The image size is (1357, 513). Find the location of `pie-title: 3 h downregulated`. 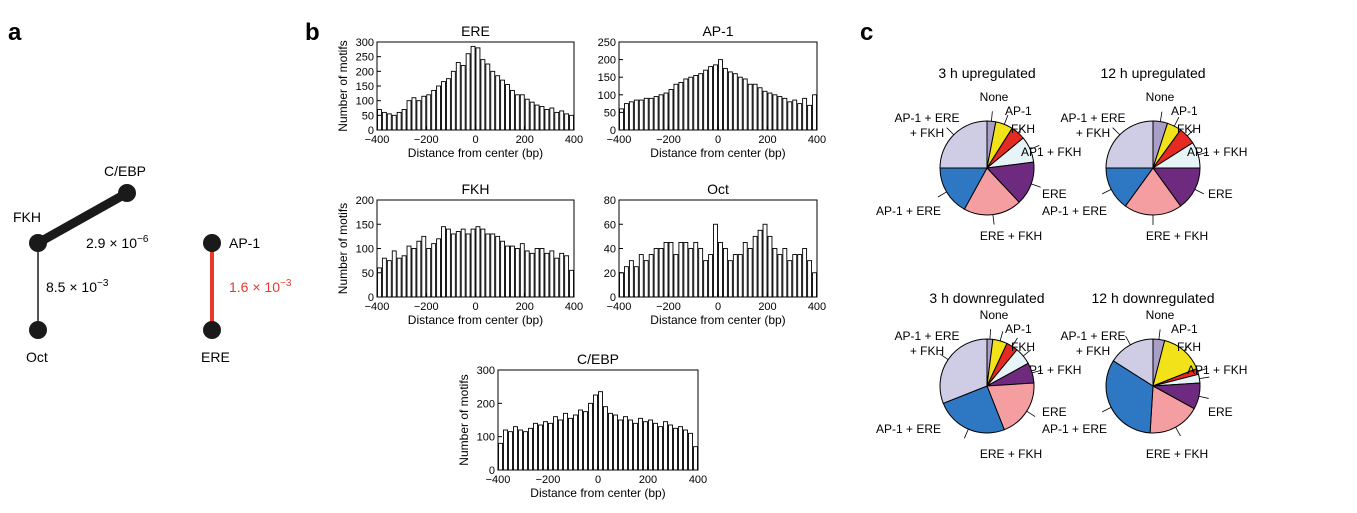

pie-title: 3 h downregulated is located at coordinates (986, 298).